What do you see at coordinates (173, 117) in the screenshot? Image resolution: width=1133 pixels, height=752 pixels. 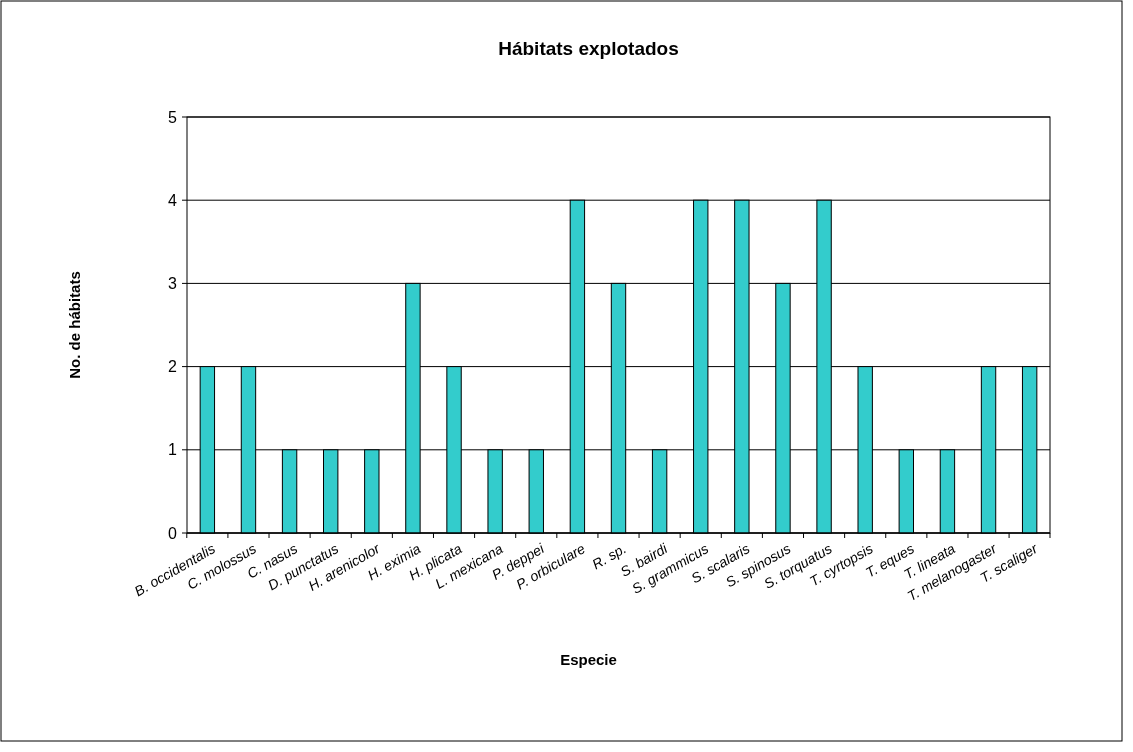 I see `y-tick-label: 5` at bounding box center [173, 117].